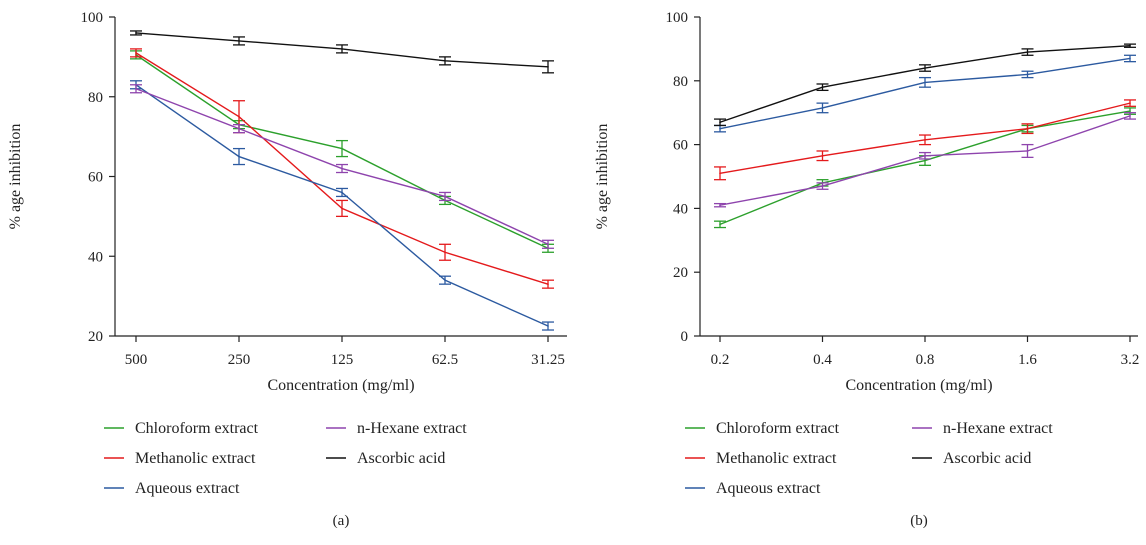 This screenshot has width=1146, height=545. Describe the element at coordinates (685, 337) in the screenshot. I see `y-tick-label: 0` at that location.